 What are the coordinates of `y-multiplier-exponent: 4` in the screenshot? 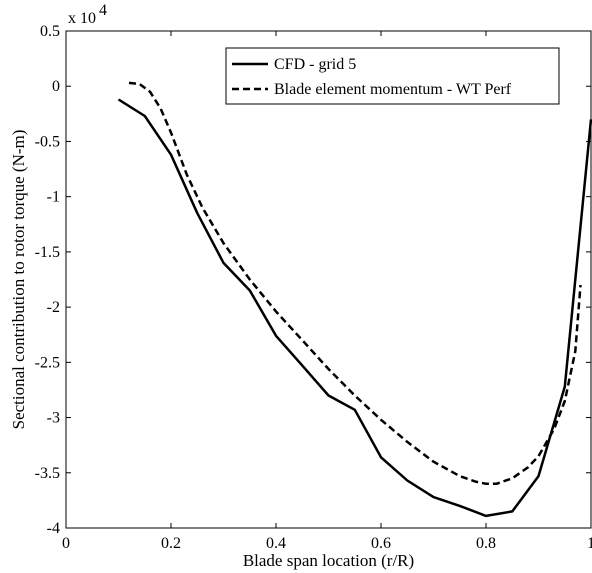 It's located at (103, 10).